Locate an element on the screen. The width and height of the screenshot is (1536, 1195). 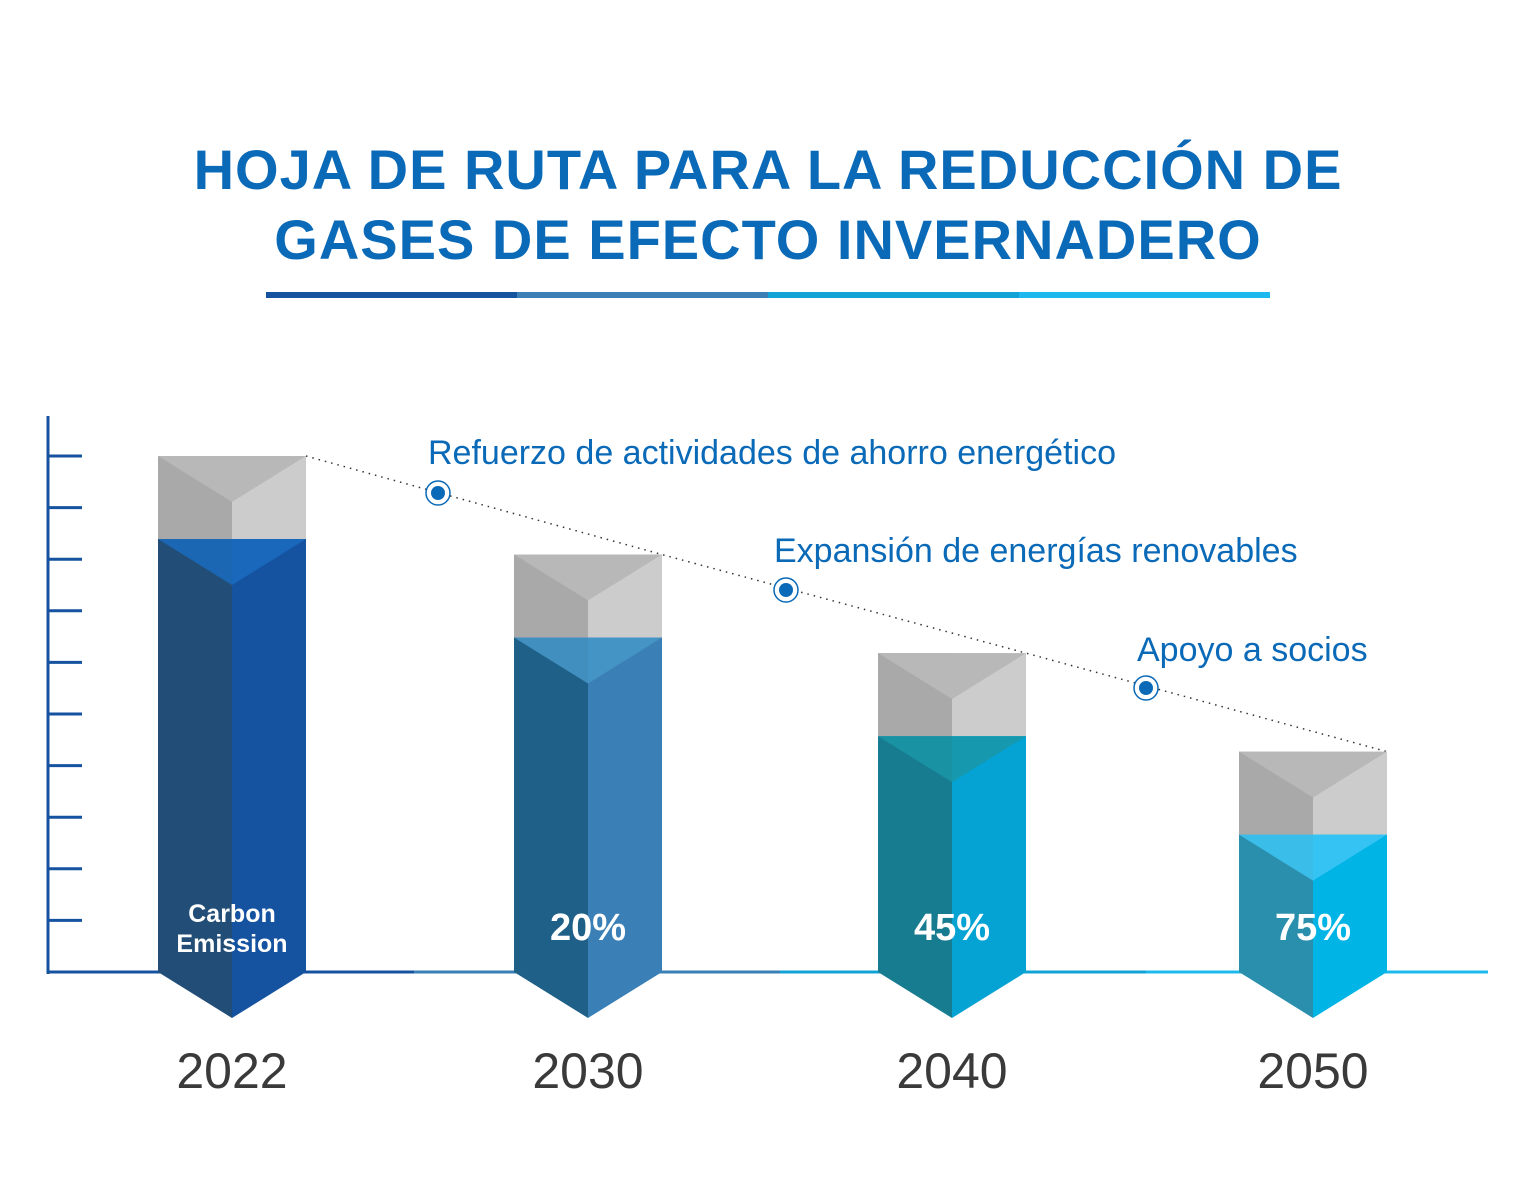
annotation-label: Expansión de energías renovables is located at coordinates (1036, 551).